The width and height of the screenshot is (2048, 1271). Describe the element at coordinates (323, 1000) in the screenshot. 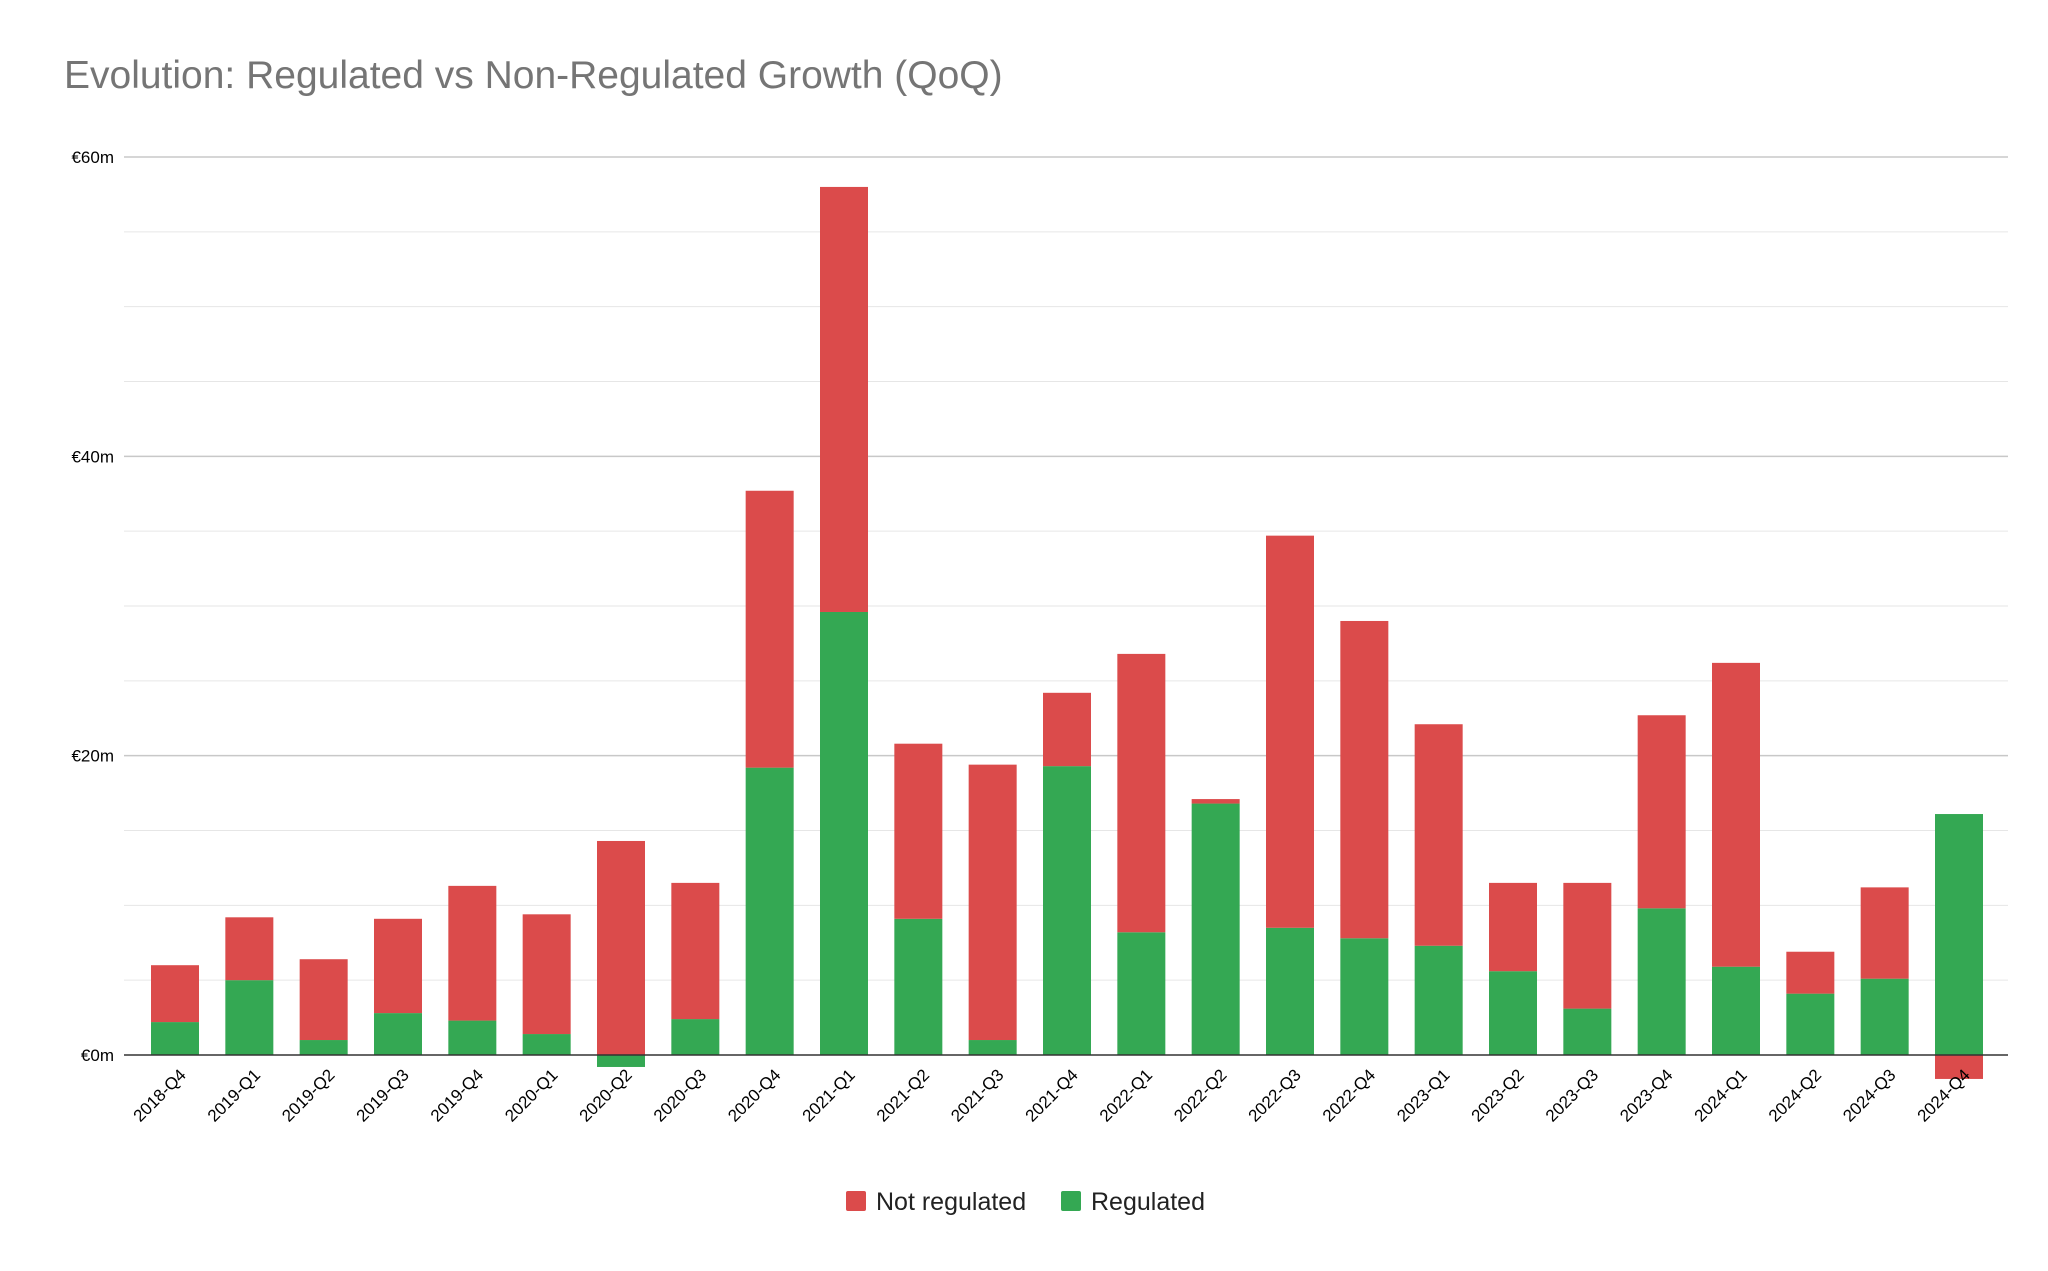

I see `bar-not-regulated-2019-Q2` at that location.